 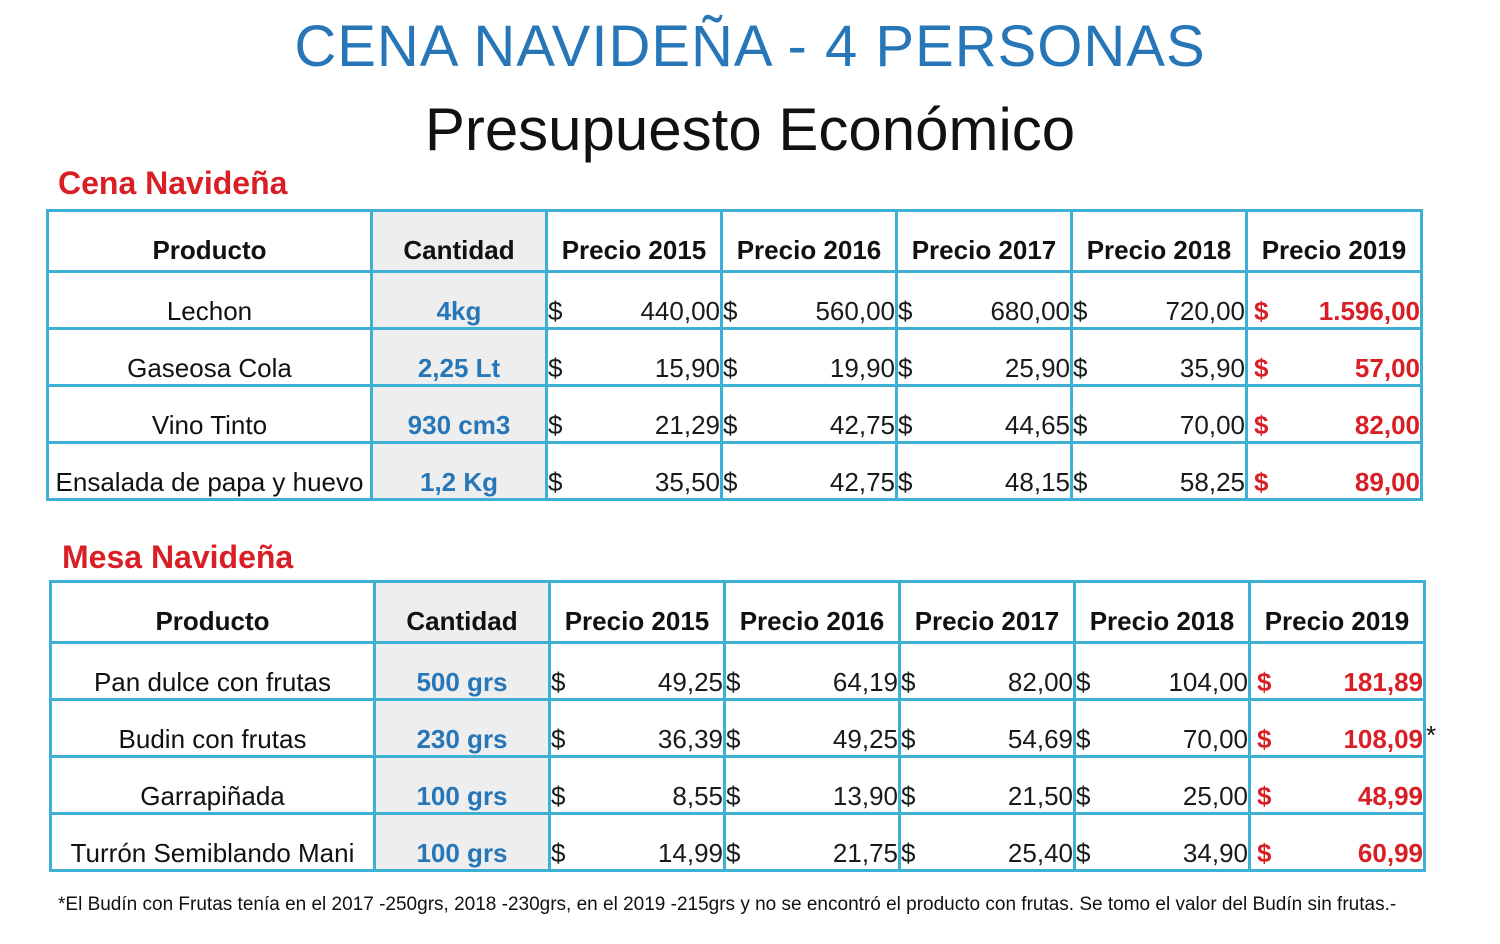 What do you see at coordinates (865, 739) in the screenshot?
I see `price-value: 49,25` at bounding box center [865, 739].